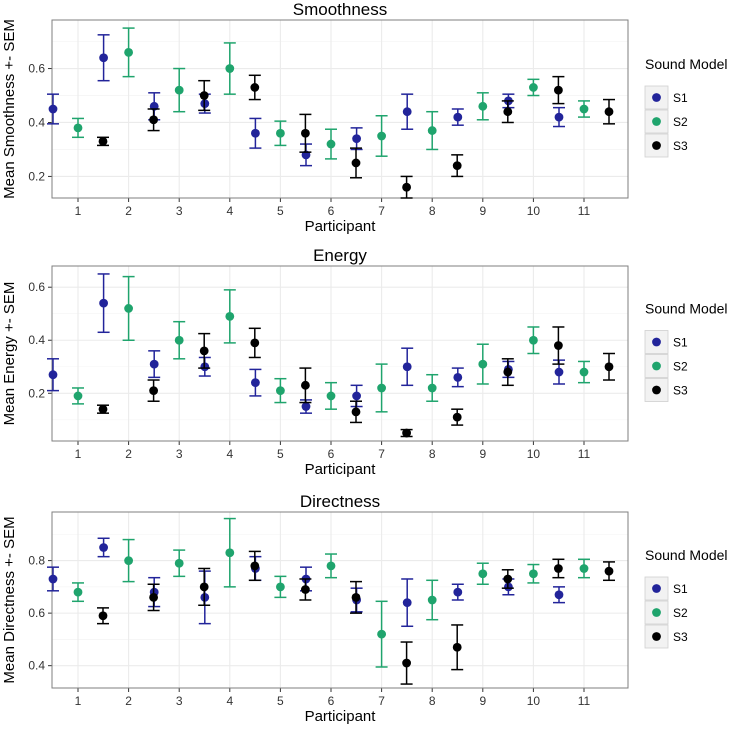  What do you see at coordinates (36, 561) in the screenshot?
I see `y-tick-label: 0.8` at bounding box center [36, 561].